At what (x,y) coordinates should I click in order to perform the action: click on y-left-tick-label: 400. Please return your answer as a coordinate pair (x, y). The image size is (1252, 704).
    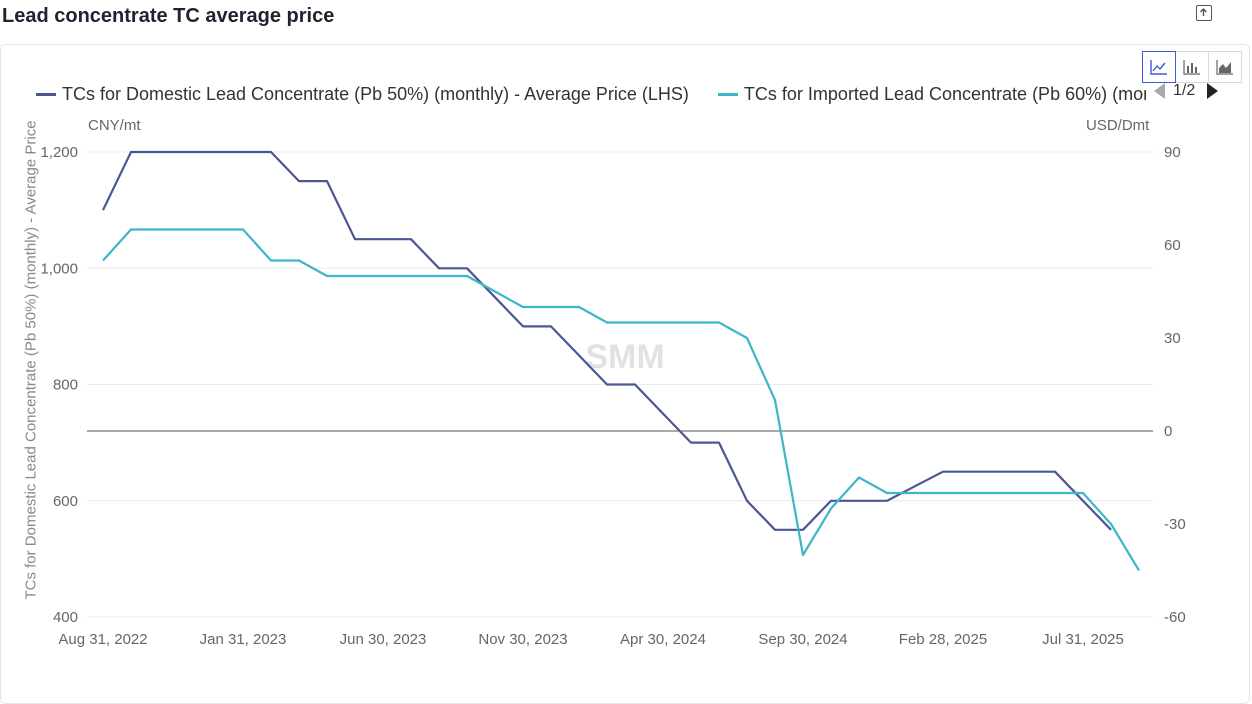
    Looking at the image, I should click on (65, 617).